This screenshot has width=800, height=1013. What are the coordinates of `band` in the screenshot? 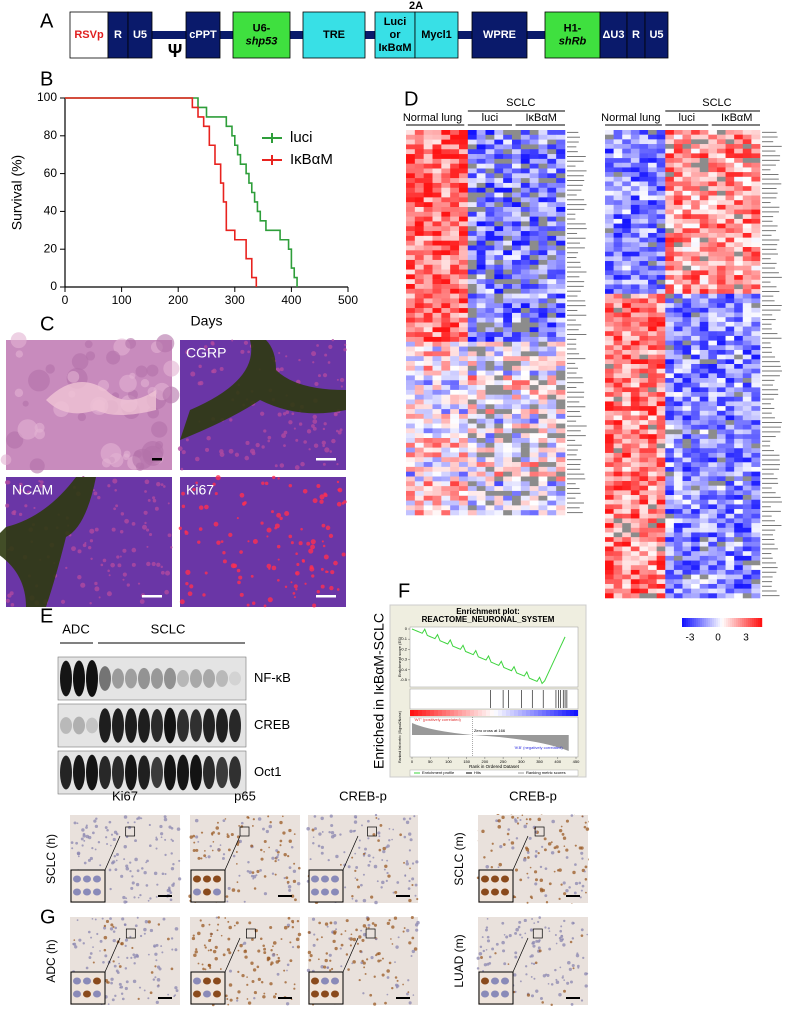 It's located at (144, 725).